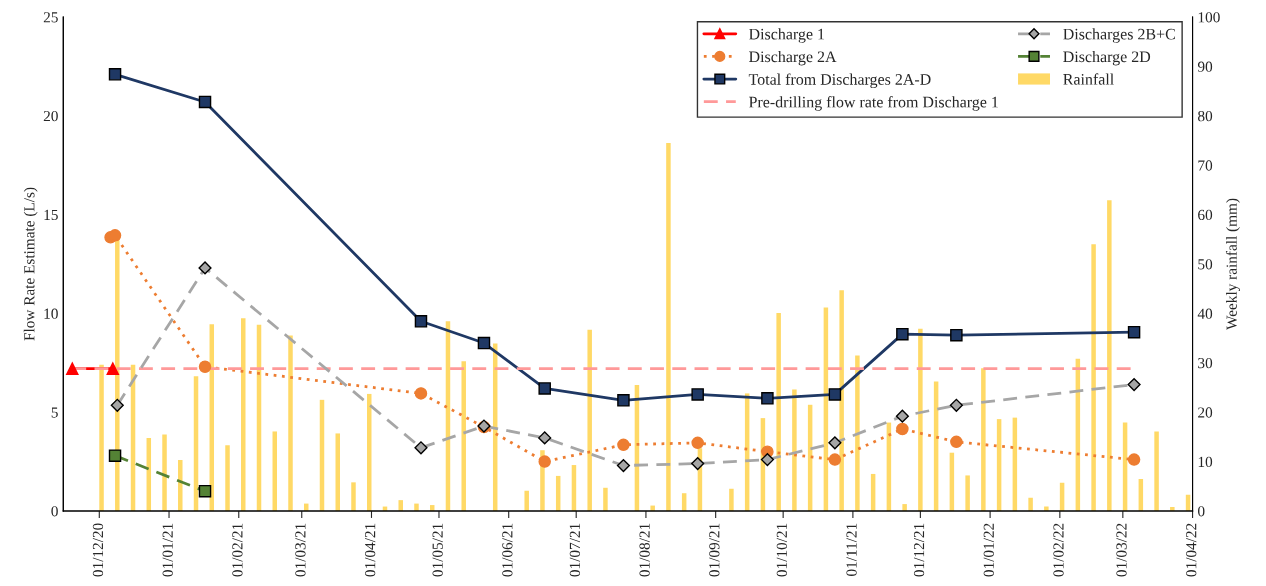 The image size is (1266, 586). What do you see at coordinates (300, 550) in the screenshot?
I see `x-tick-label: 01/03/21` at bounding box center [300, 550].